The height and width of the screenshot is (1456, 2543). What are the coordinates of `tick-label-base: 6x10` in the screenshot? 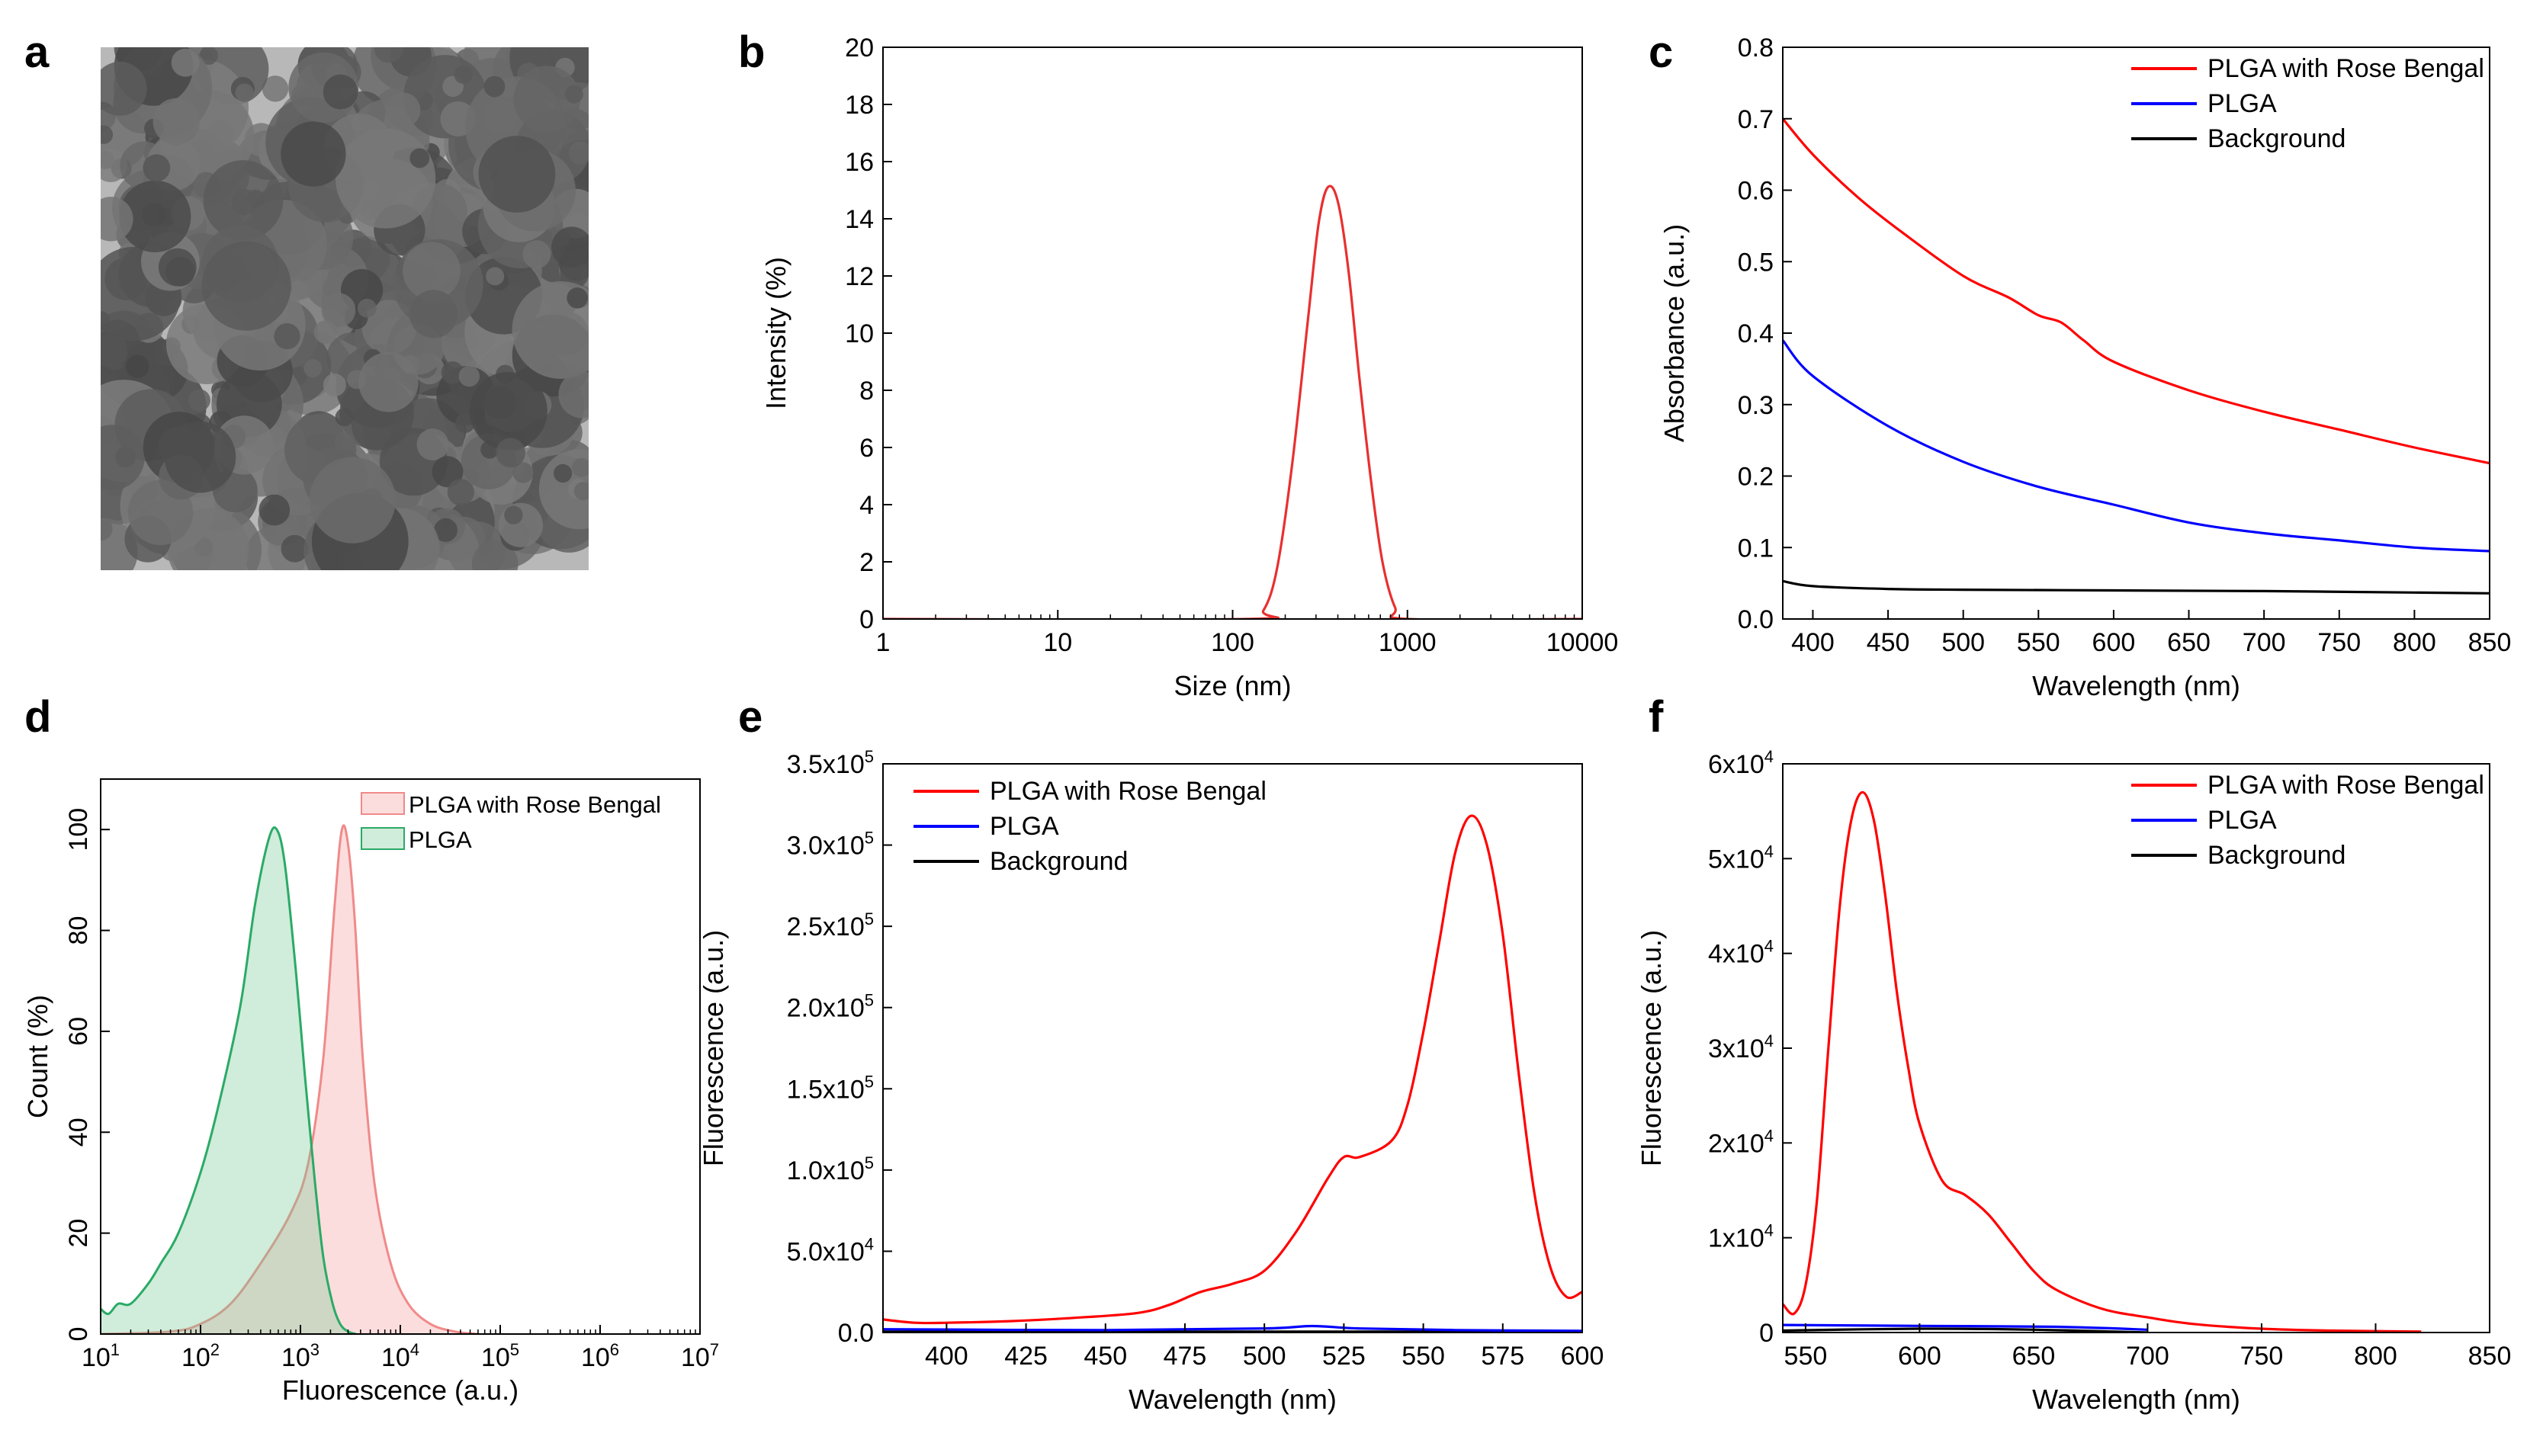 It's located at (1736, 764).